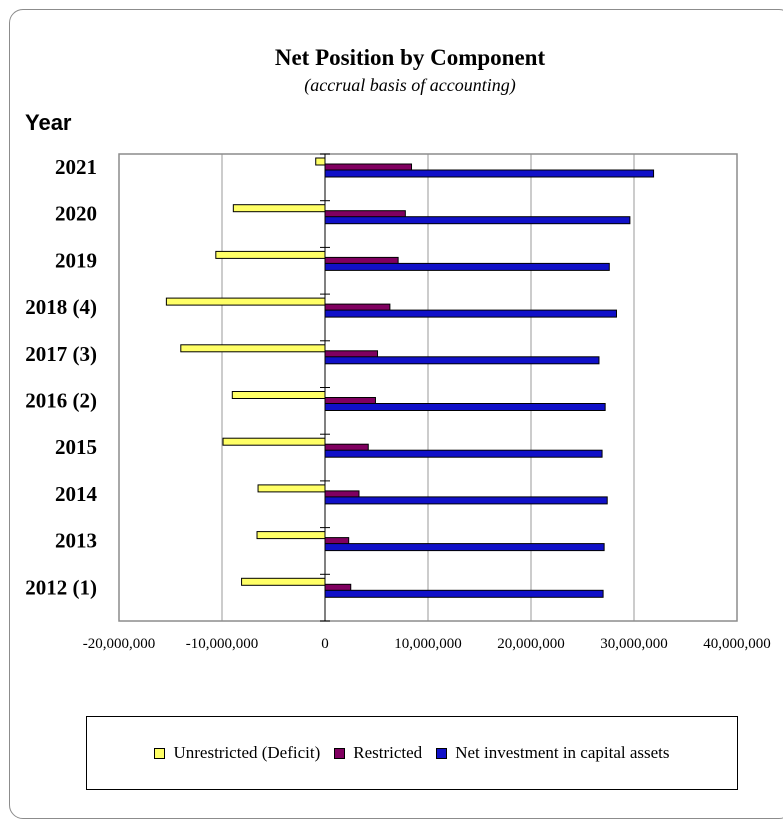 Image resolution: width=783 pixels, height=833 pixels. Describe the element at coordinates (428, 644) in the screenshot. I see `x-tick-label-3: 10,000,000` at that location.